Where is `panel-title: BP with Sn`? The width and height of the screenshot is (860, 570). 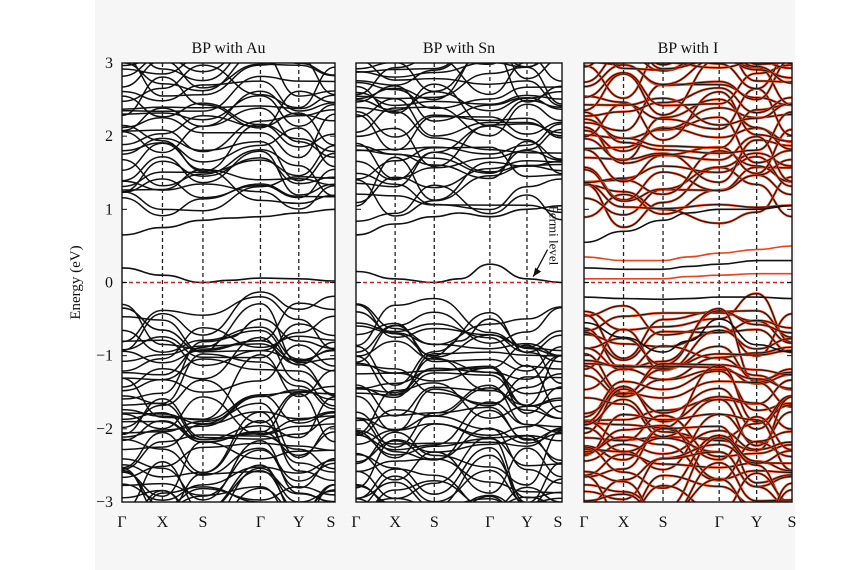 panel-title: BP with Sn is located at coordinates (459, 48).